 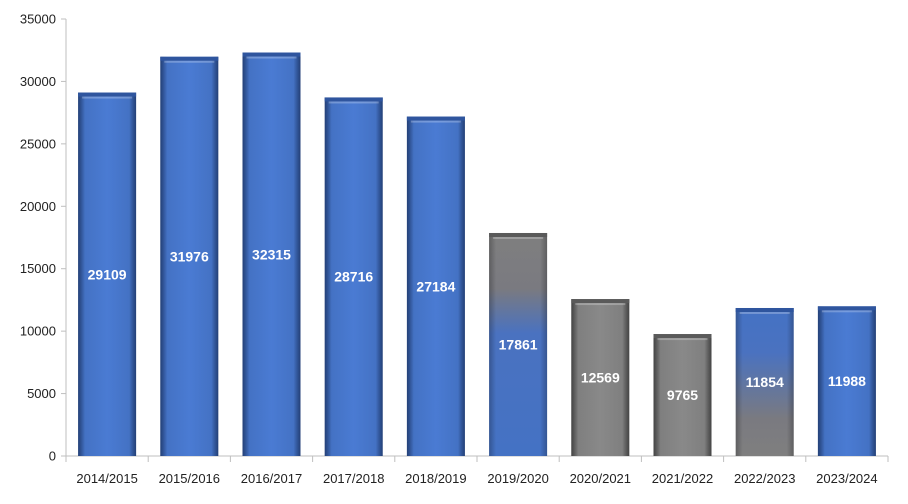 What do you see at coordinates (353, 478) in the screenshot?
I see `x-tick-label: 2017/2018` at bounding box center [353, 478].